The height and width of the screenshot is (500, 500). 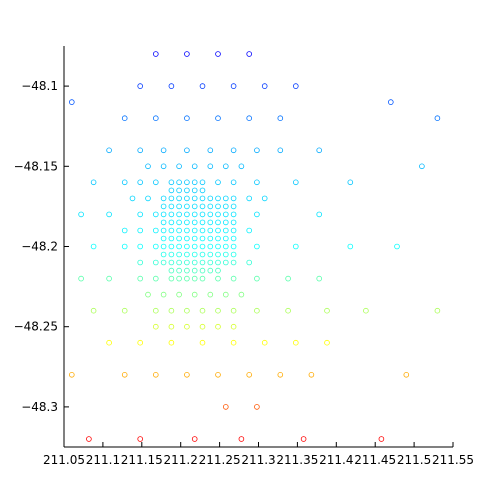 I want to click on x-tick-label: 211.25, so click(x=220, y=460).